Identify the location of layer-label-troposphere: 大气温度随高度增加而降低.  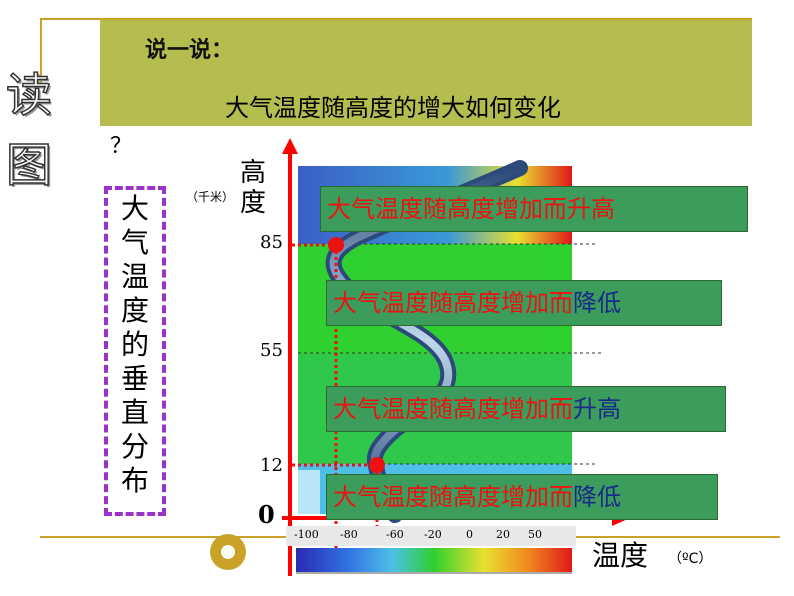
(522, 497).